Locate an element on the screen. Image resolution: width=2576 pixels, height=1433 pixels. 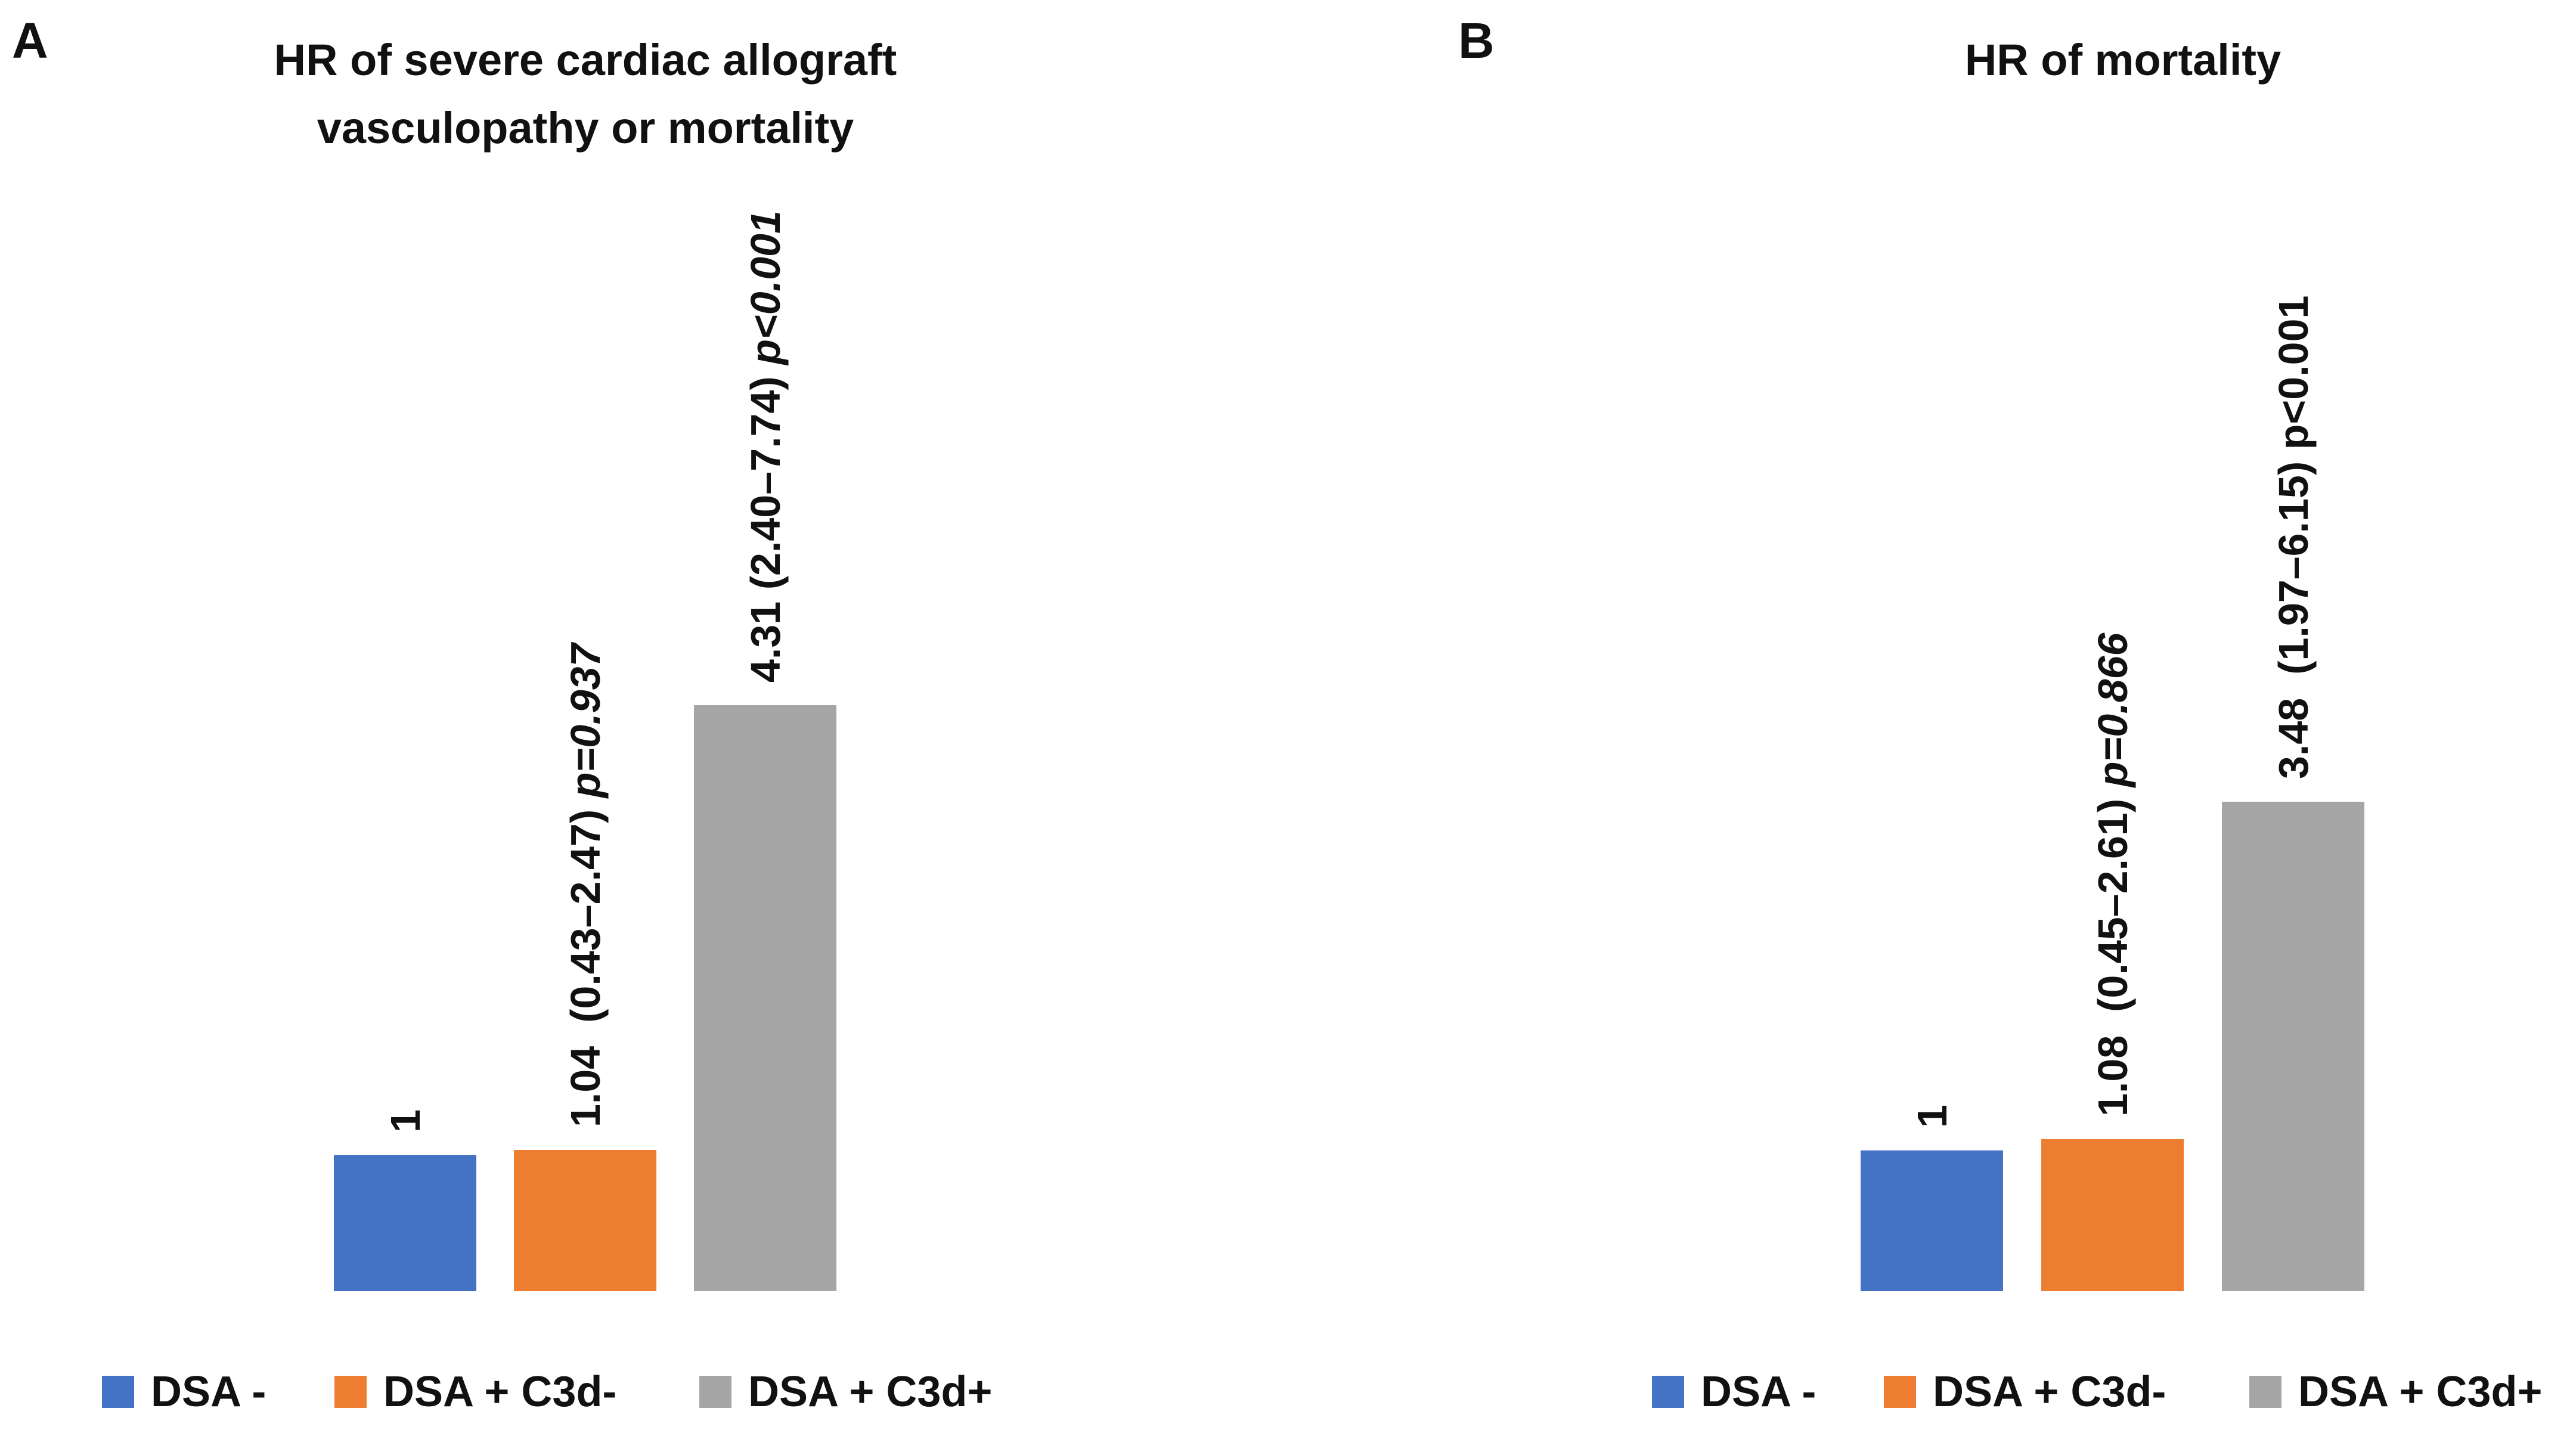
panel-b-title-line-1: HR of mortality is located at coordinates (2122, 60).